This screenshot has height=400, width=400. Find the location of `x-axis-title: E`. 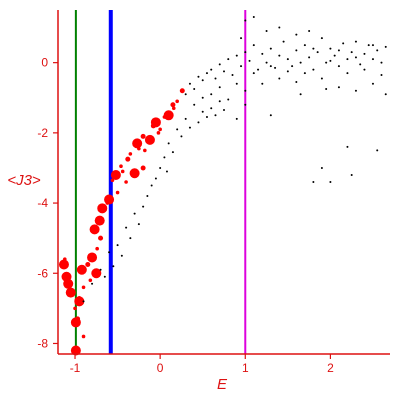

x-axis-title: E is located at coordinates (222, 384).